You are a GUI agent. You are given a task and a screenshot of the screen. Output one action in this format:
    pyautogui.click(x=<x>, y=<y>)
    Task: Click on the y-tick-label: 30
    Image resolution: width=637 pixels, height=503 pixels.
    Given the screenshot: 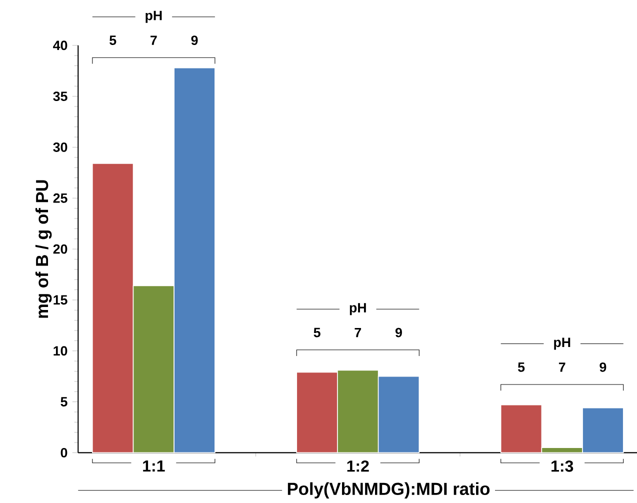 What is the action you would take?
    pyautogui.click(x=60, y=147)
    